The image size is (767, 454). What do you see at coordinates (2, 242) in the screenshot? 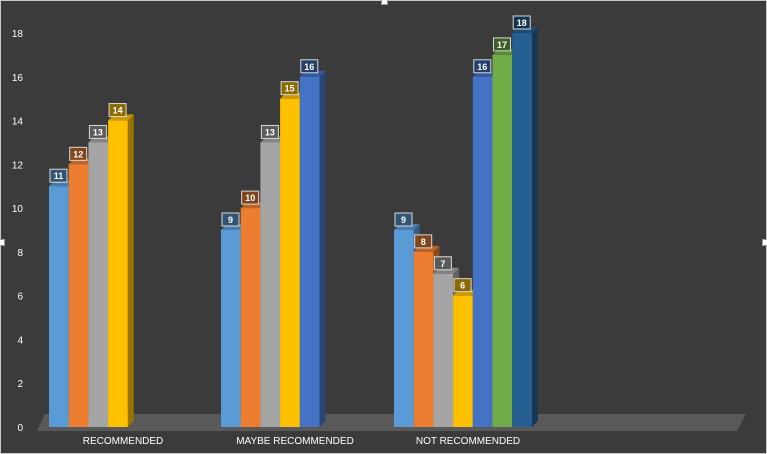
I see `resize-handle-left` at bounding box center [2, 242].